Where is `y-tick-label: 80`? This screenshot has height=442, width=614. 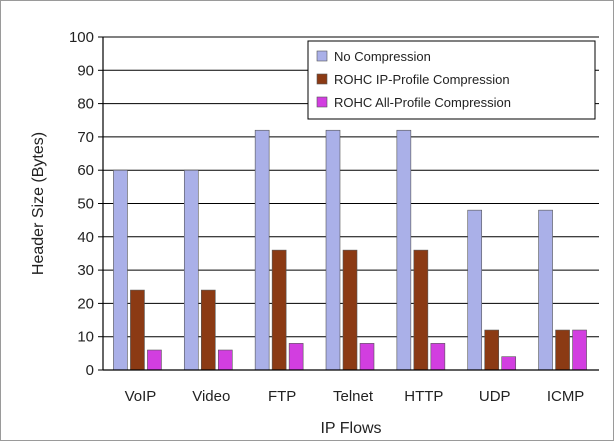 y-tick-label: 80 is located at coordinates (85, 104).